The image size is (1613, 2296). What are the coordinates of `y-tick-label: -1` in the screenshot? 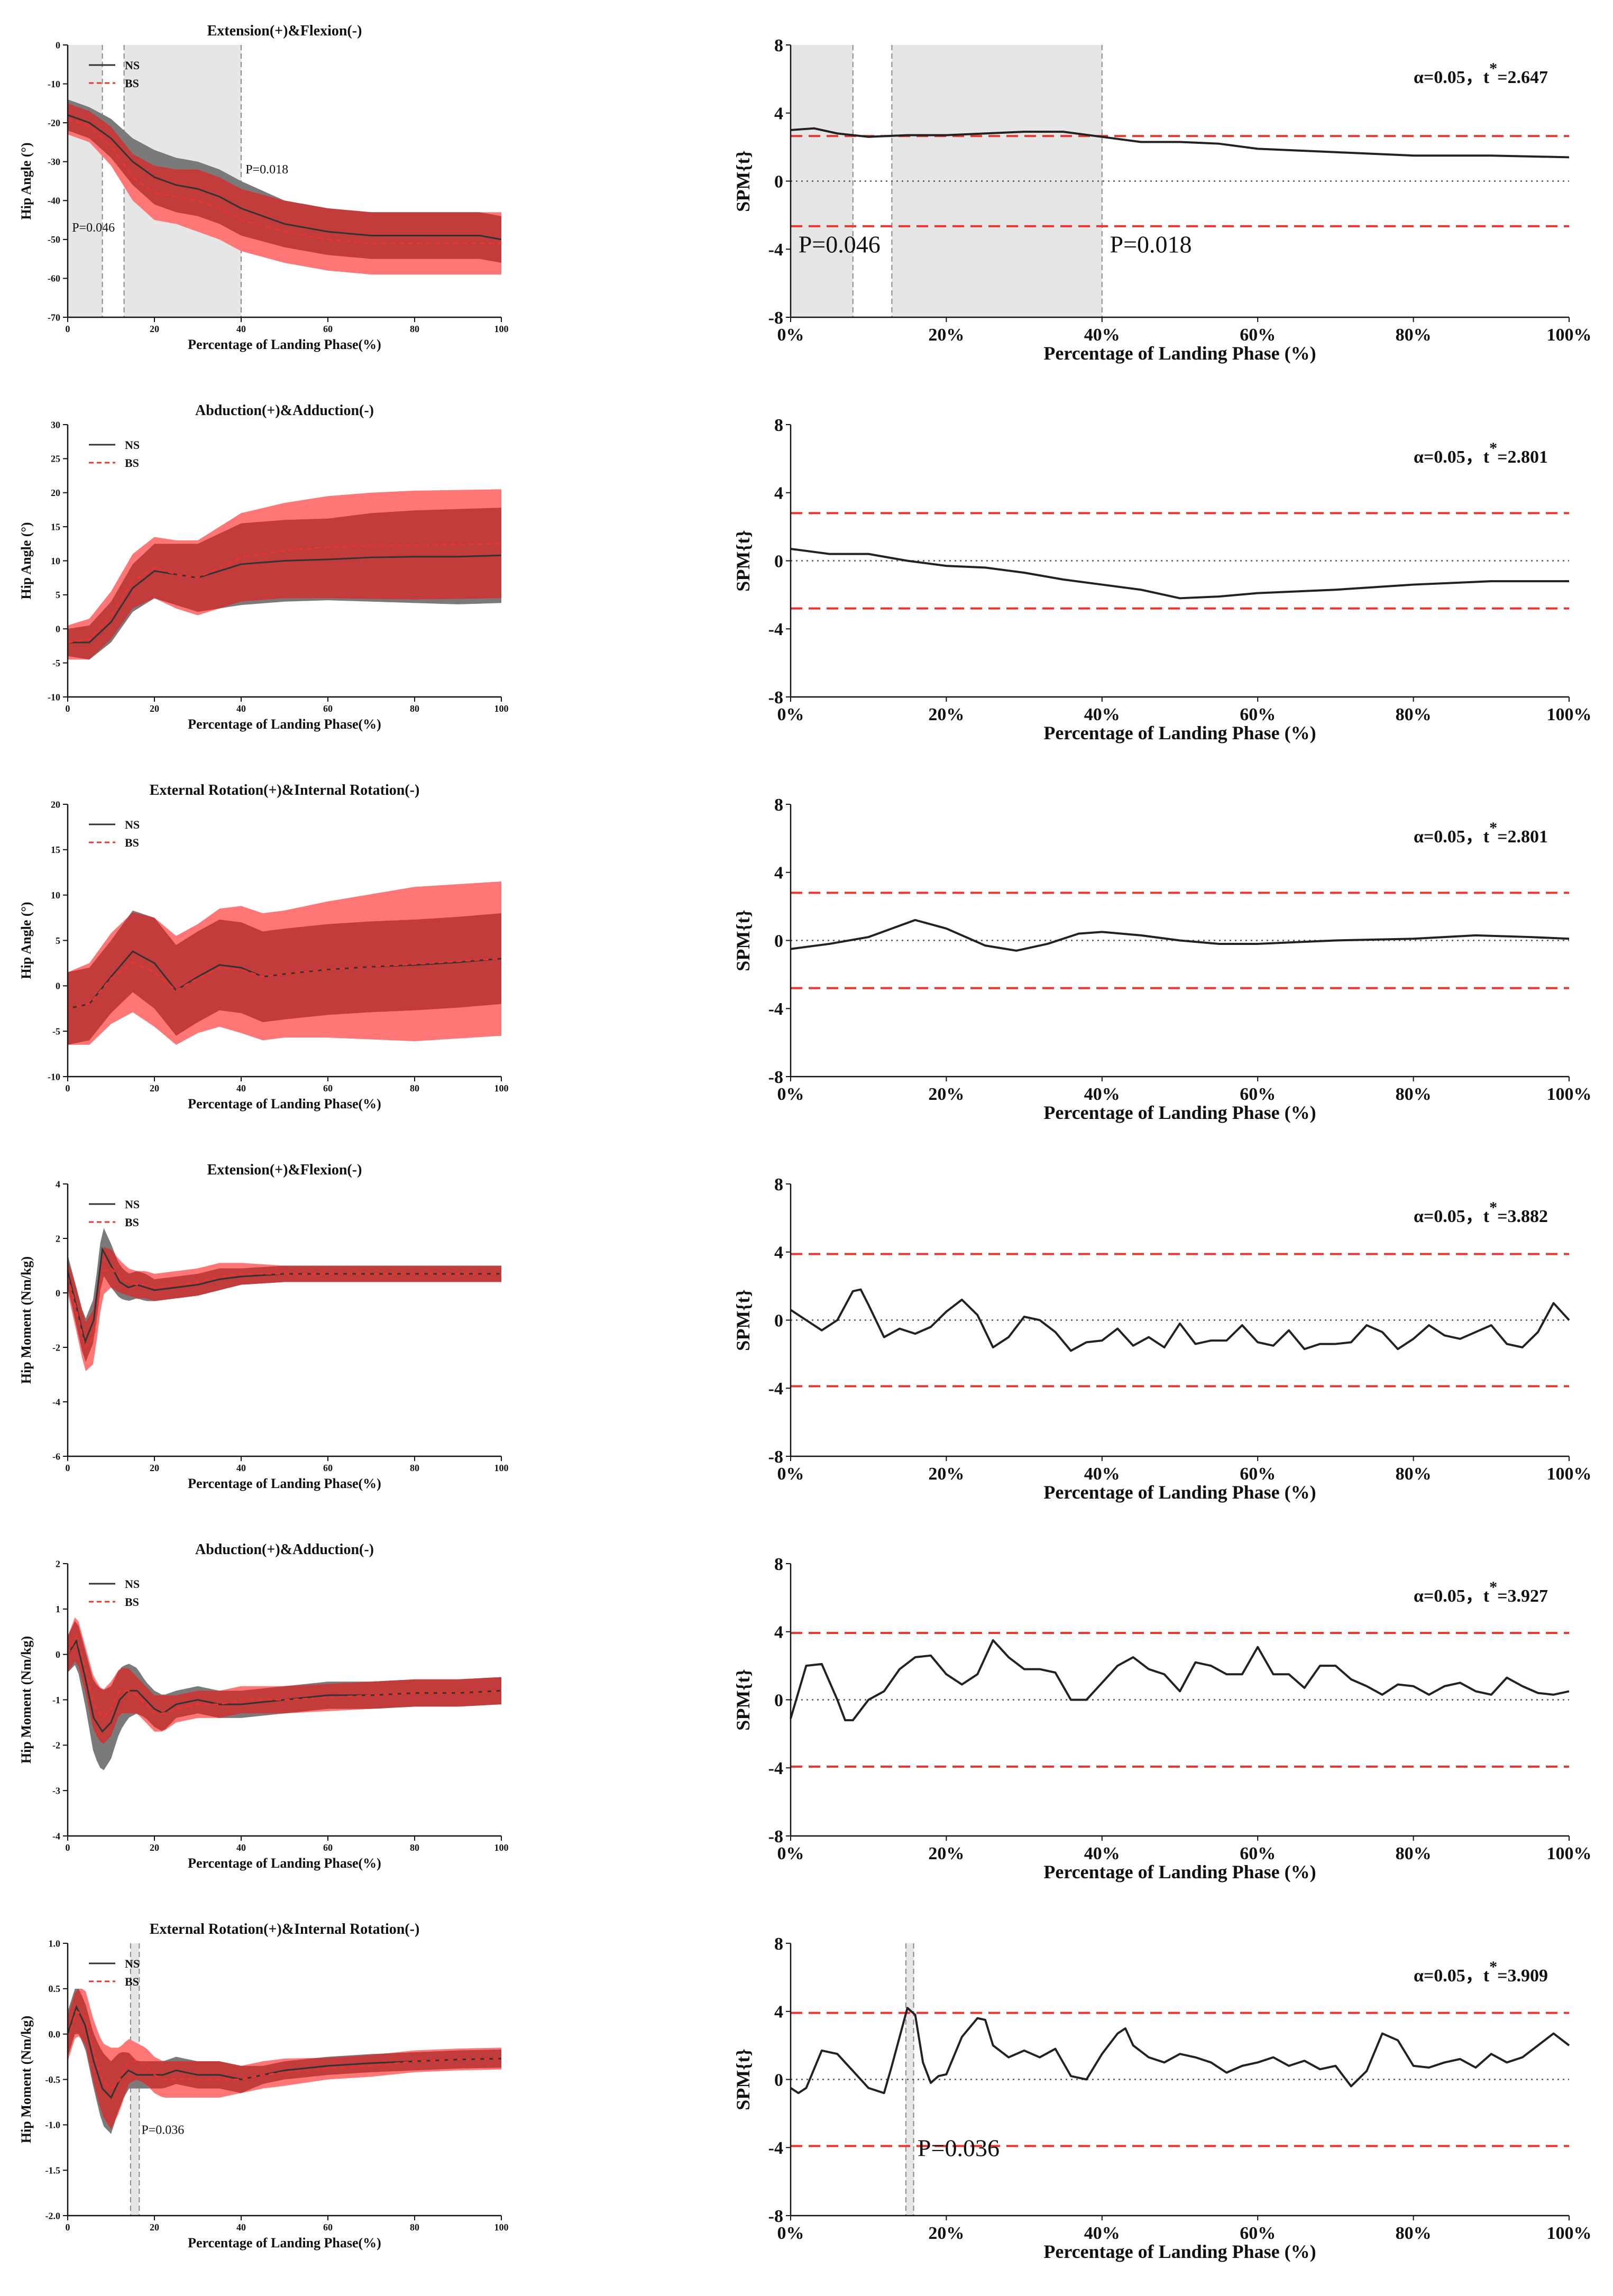 It's located at (56, 1700).